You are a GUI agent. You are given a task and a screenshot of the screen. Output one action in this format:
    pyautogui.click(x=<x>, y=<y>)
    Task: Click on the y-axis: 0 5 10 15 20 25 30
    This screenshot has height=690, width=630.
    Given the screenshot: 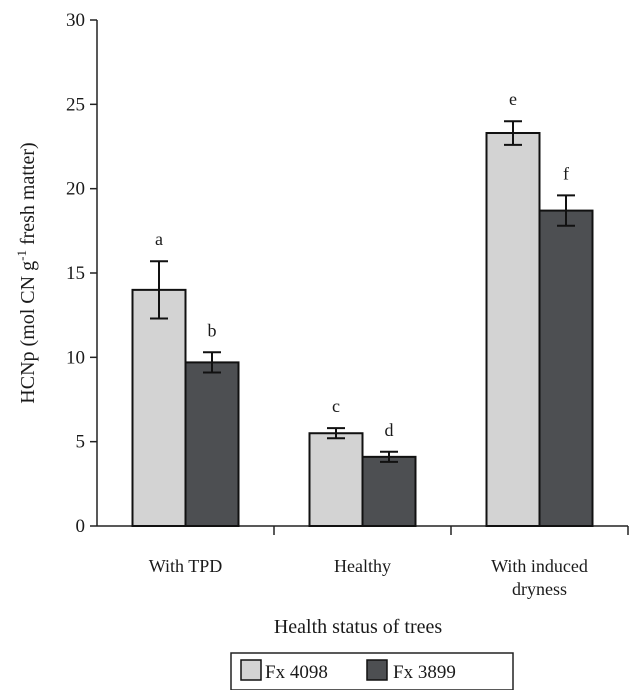 What is the action you would take?
    pyautogui.click(x=82, y=273)
    